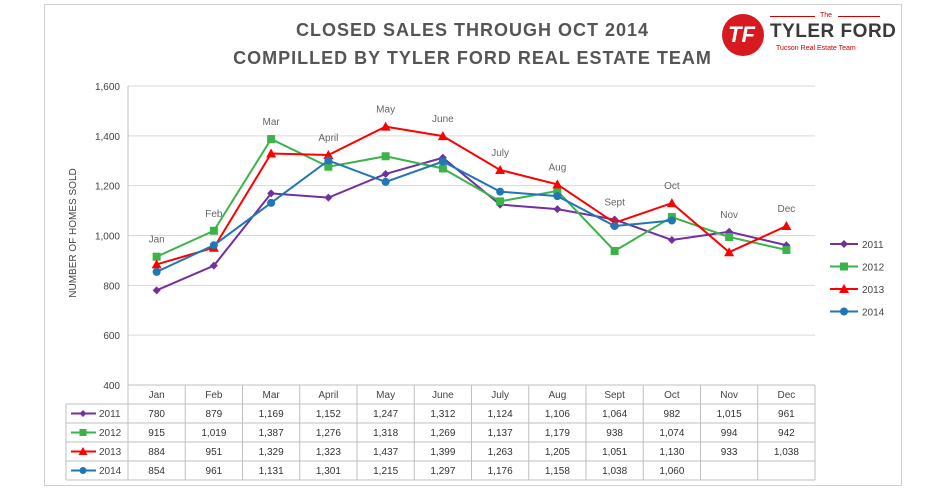 This screenshot has width=945, height=490. I want to click on table-series-name: 2011, so click(110, 414).